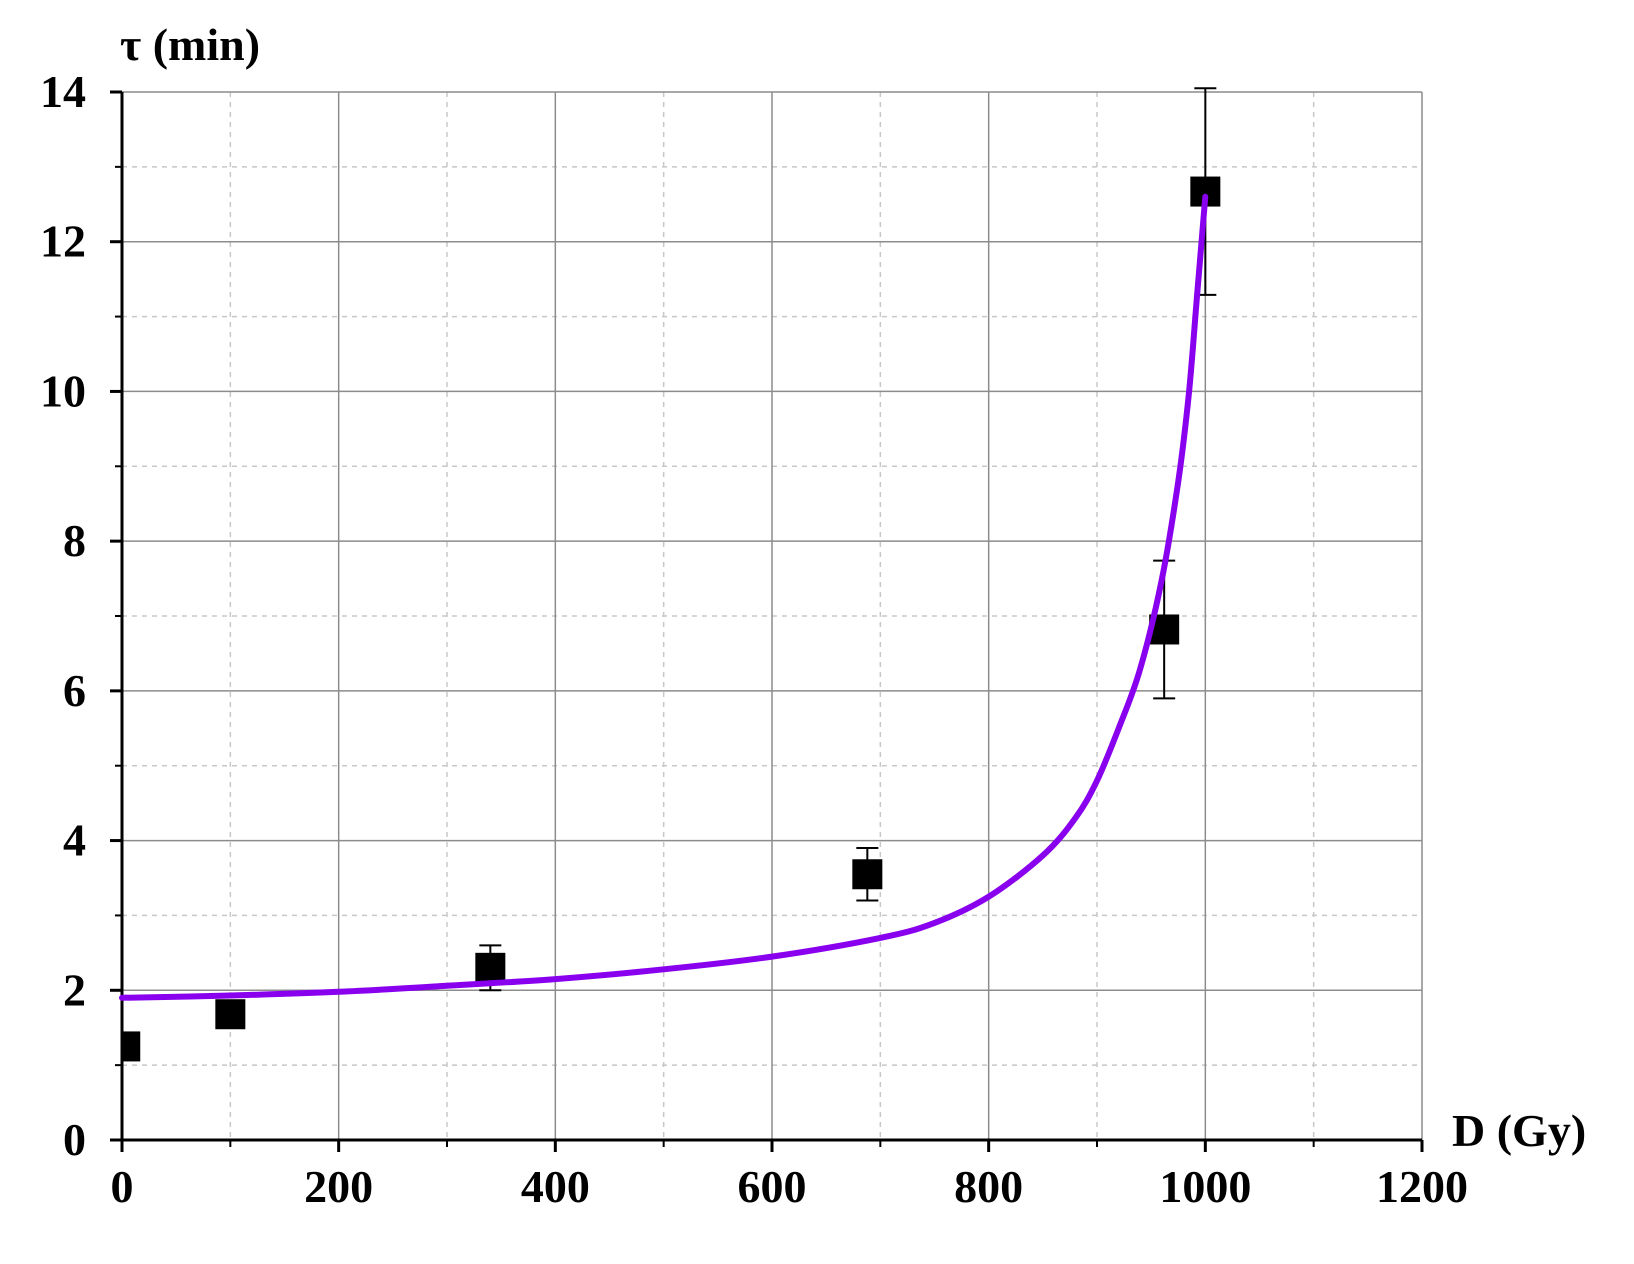 This screenshot has width=1634, height=1264. I want to click on x-tick-label: 200, so click(338, 1186).